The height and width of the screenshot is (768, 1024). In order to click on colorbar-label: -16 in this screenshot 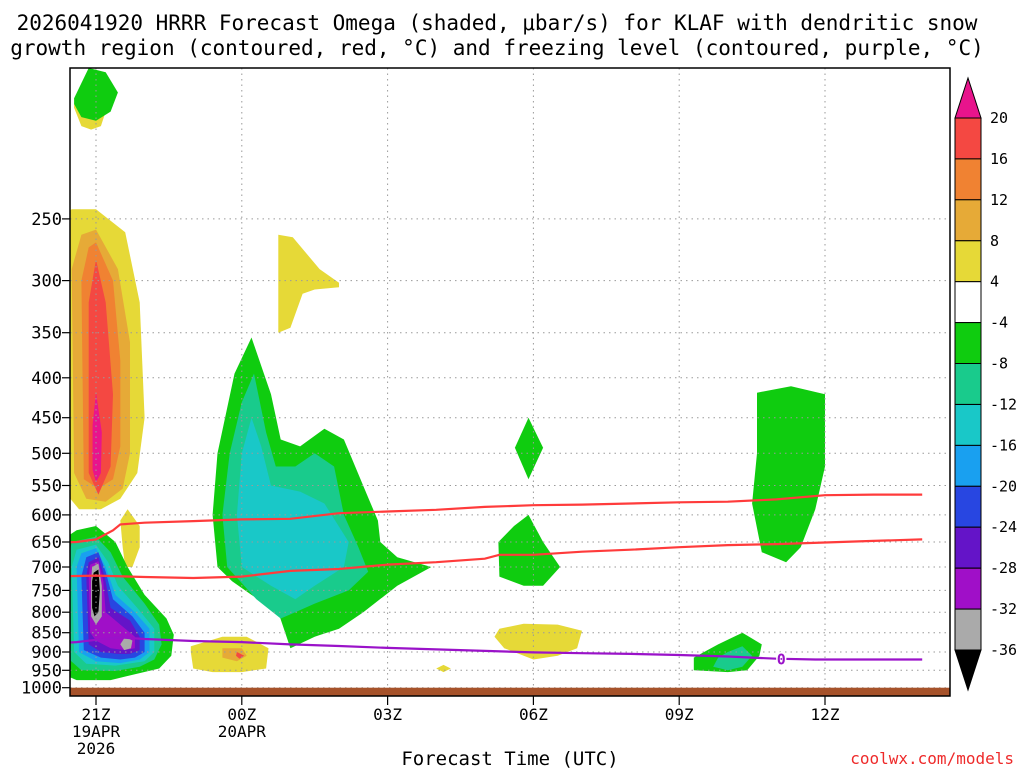, I will do `click(1003, 445)`.